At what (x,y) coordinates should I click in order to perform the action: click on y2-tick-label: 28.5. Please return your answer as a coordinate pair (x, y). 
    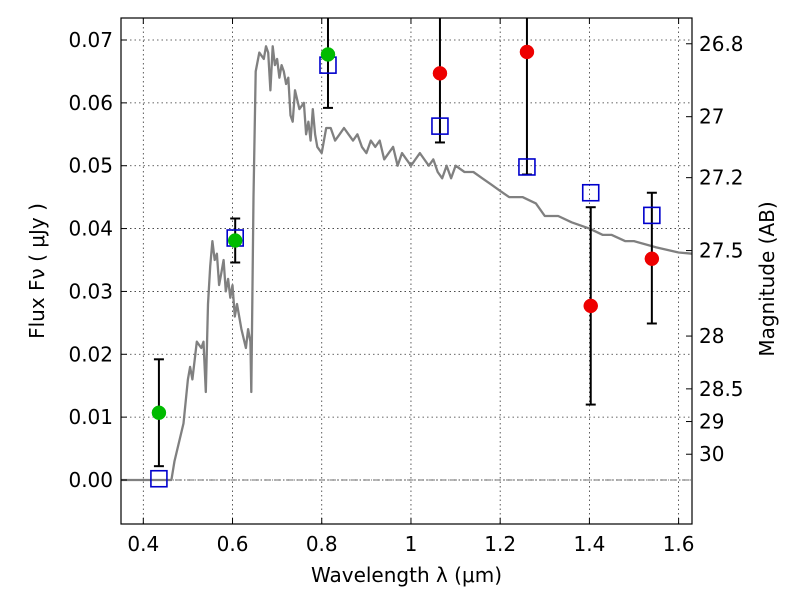
    Looking at the image, I should click on (721, 389).